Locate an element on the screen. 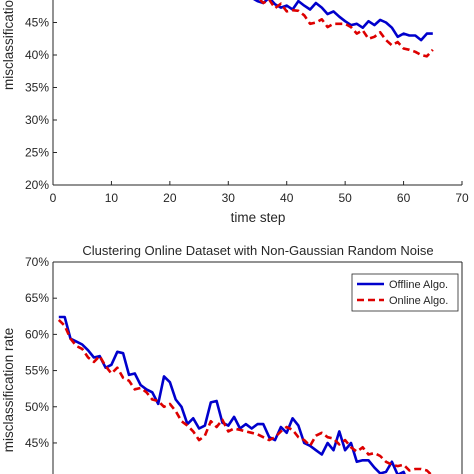 The height and width of the screenshot is (474, 474). bottom-y-tick-label: 40% is located at coordinates (37, 473).